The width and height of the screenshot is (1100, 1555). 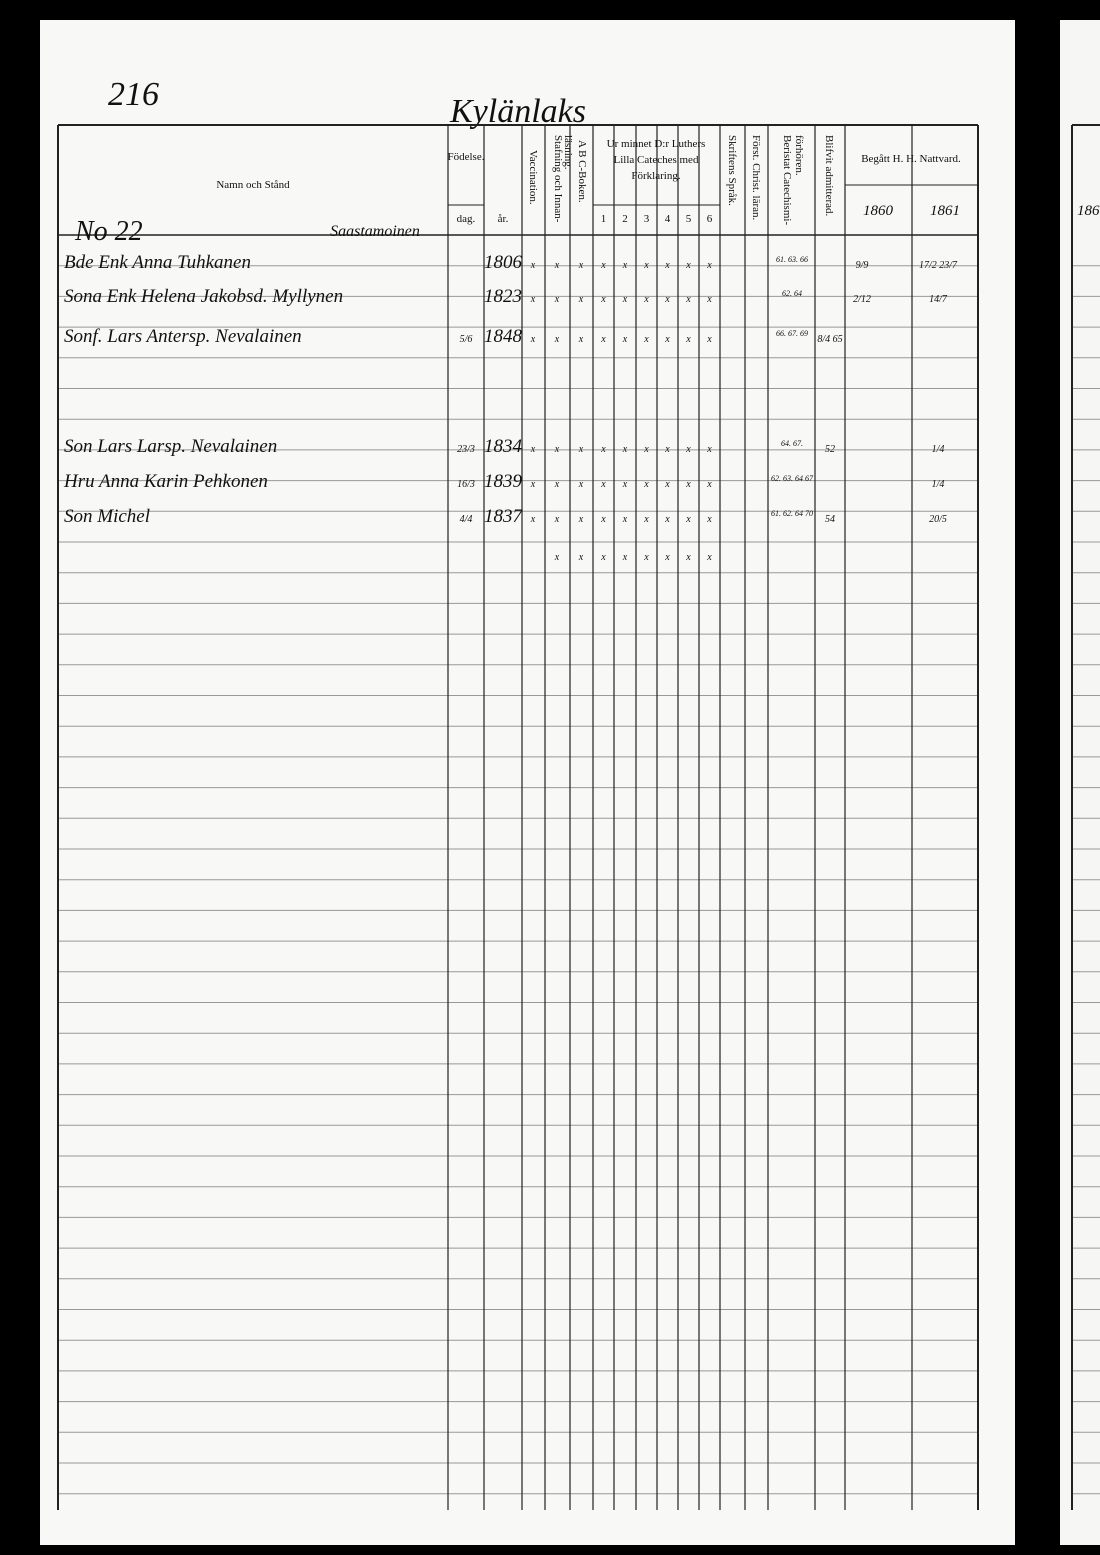 What do you see at coordinates (107, 516) in the screenshot?
I see `person-name: Son Michel` at bounding box center [107, 516].